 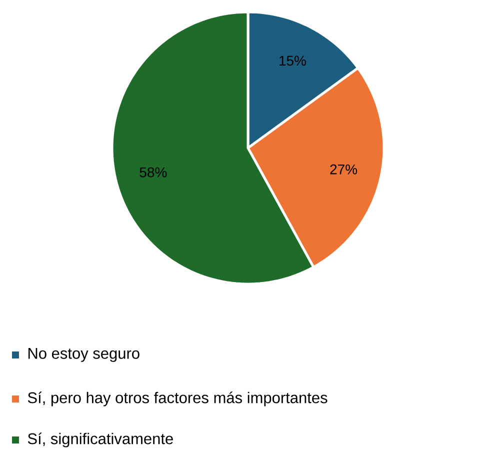 I want to click on data-label: 58%, so click(x=153, y=172).